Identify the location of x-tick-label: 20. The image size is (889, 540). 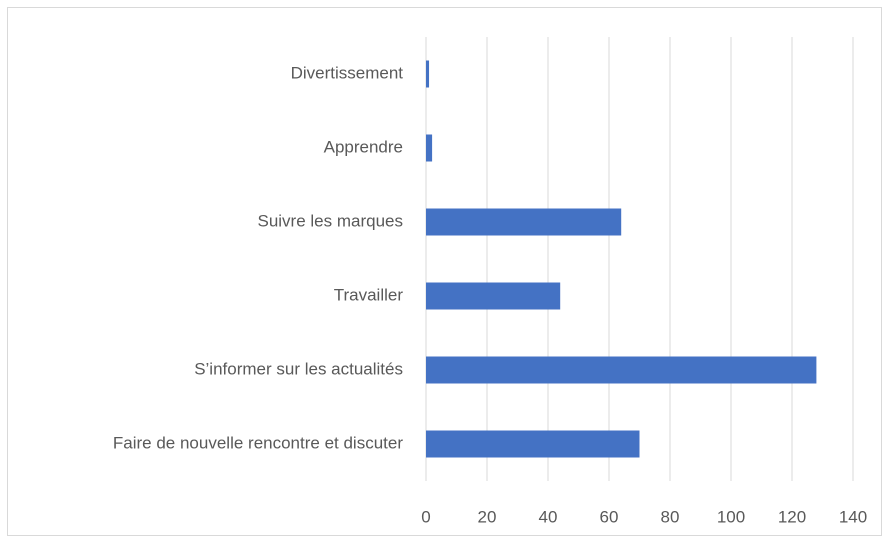
(487, 516).